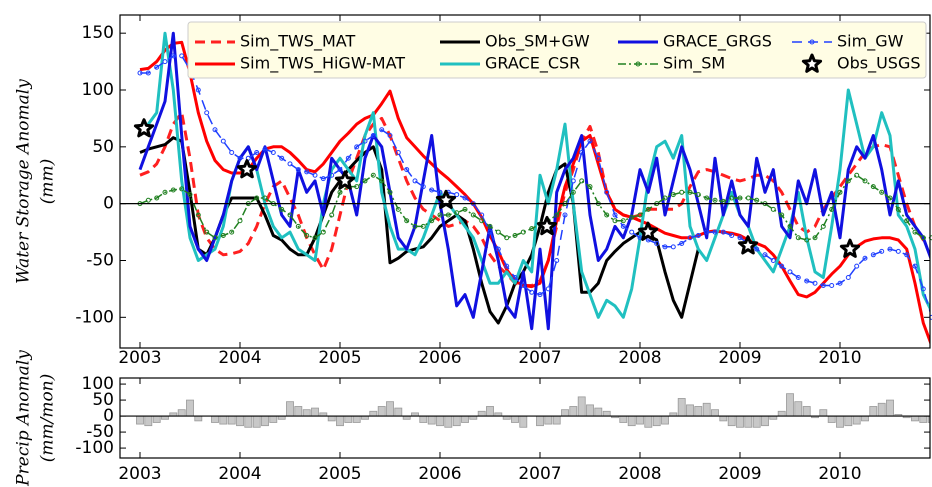 The image size is (932, 487). I want to click on x-tick-label: 2003, so click(139, 474).